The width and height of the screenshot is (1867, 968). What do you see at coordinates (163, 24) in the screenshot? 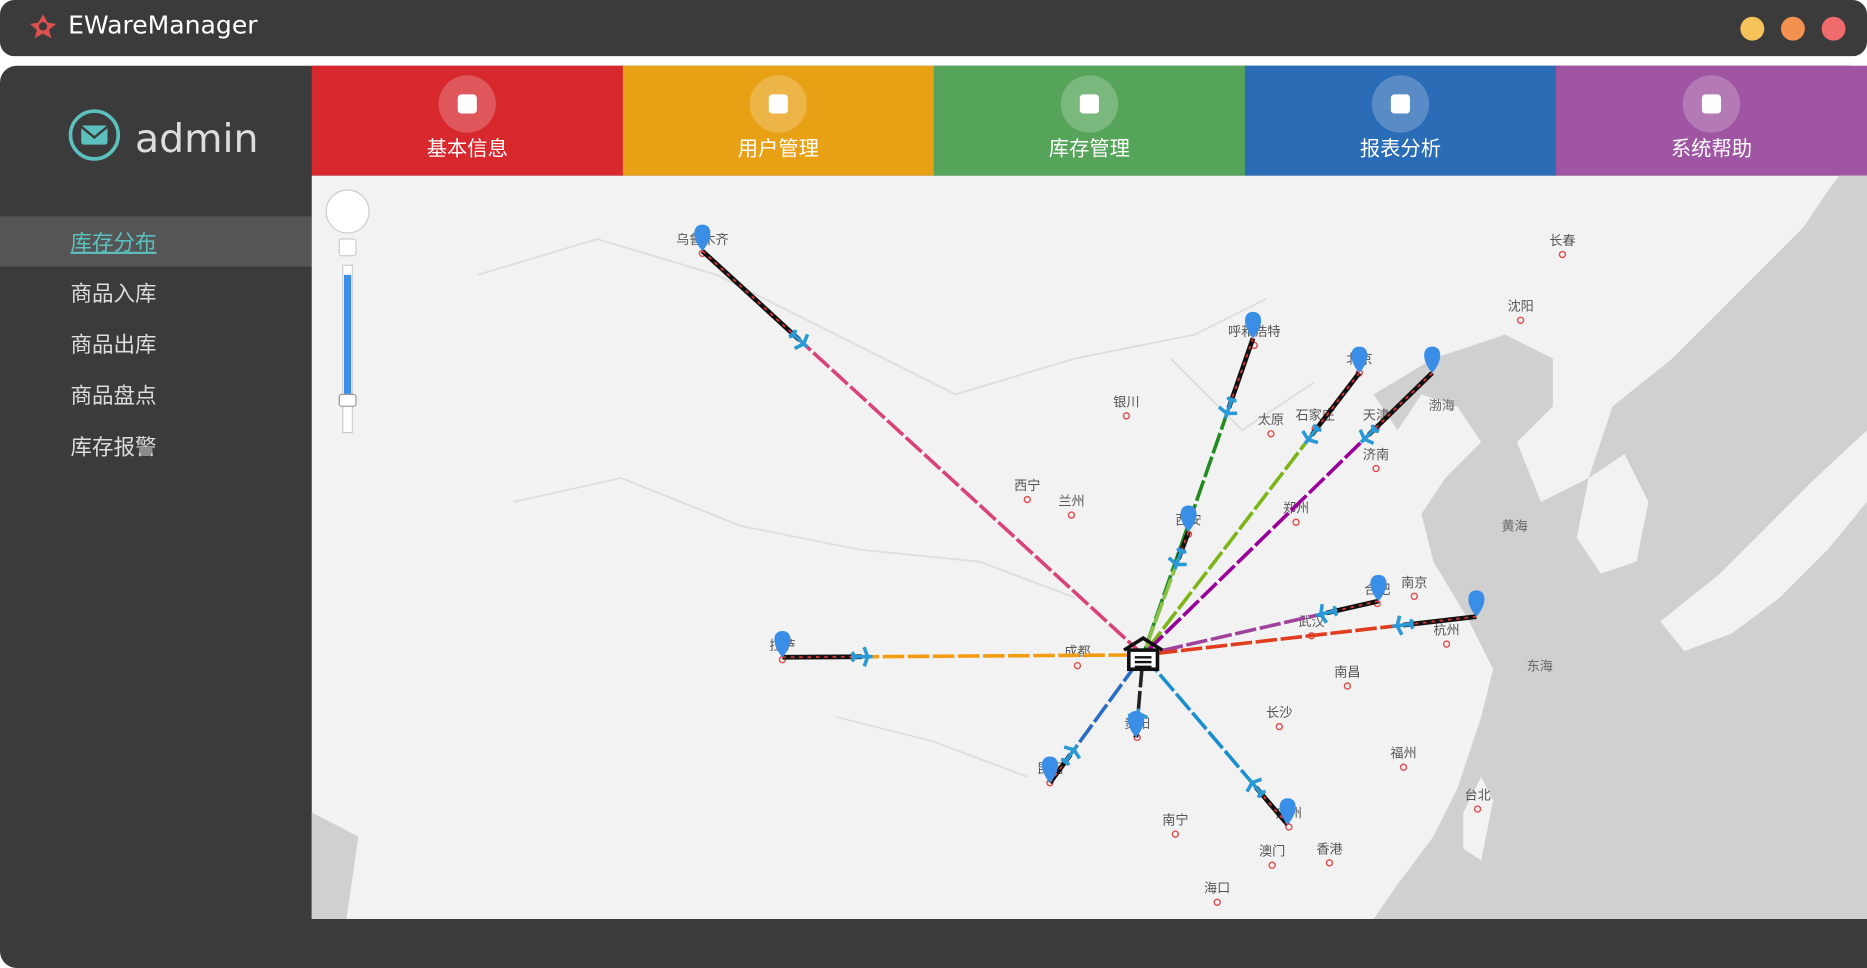
I see `app-title: EWareManager` at bounding box center [163, 24].